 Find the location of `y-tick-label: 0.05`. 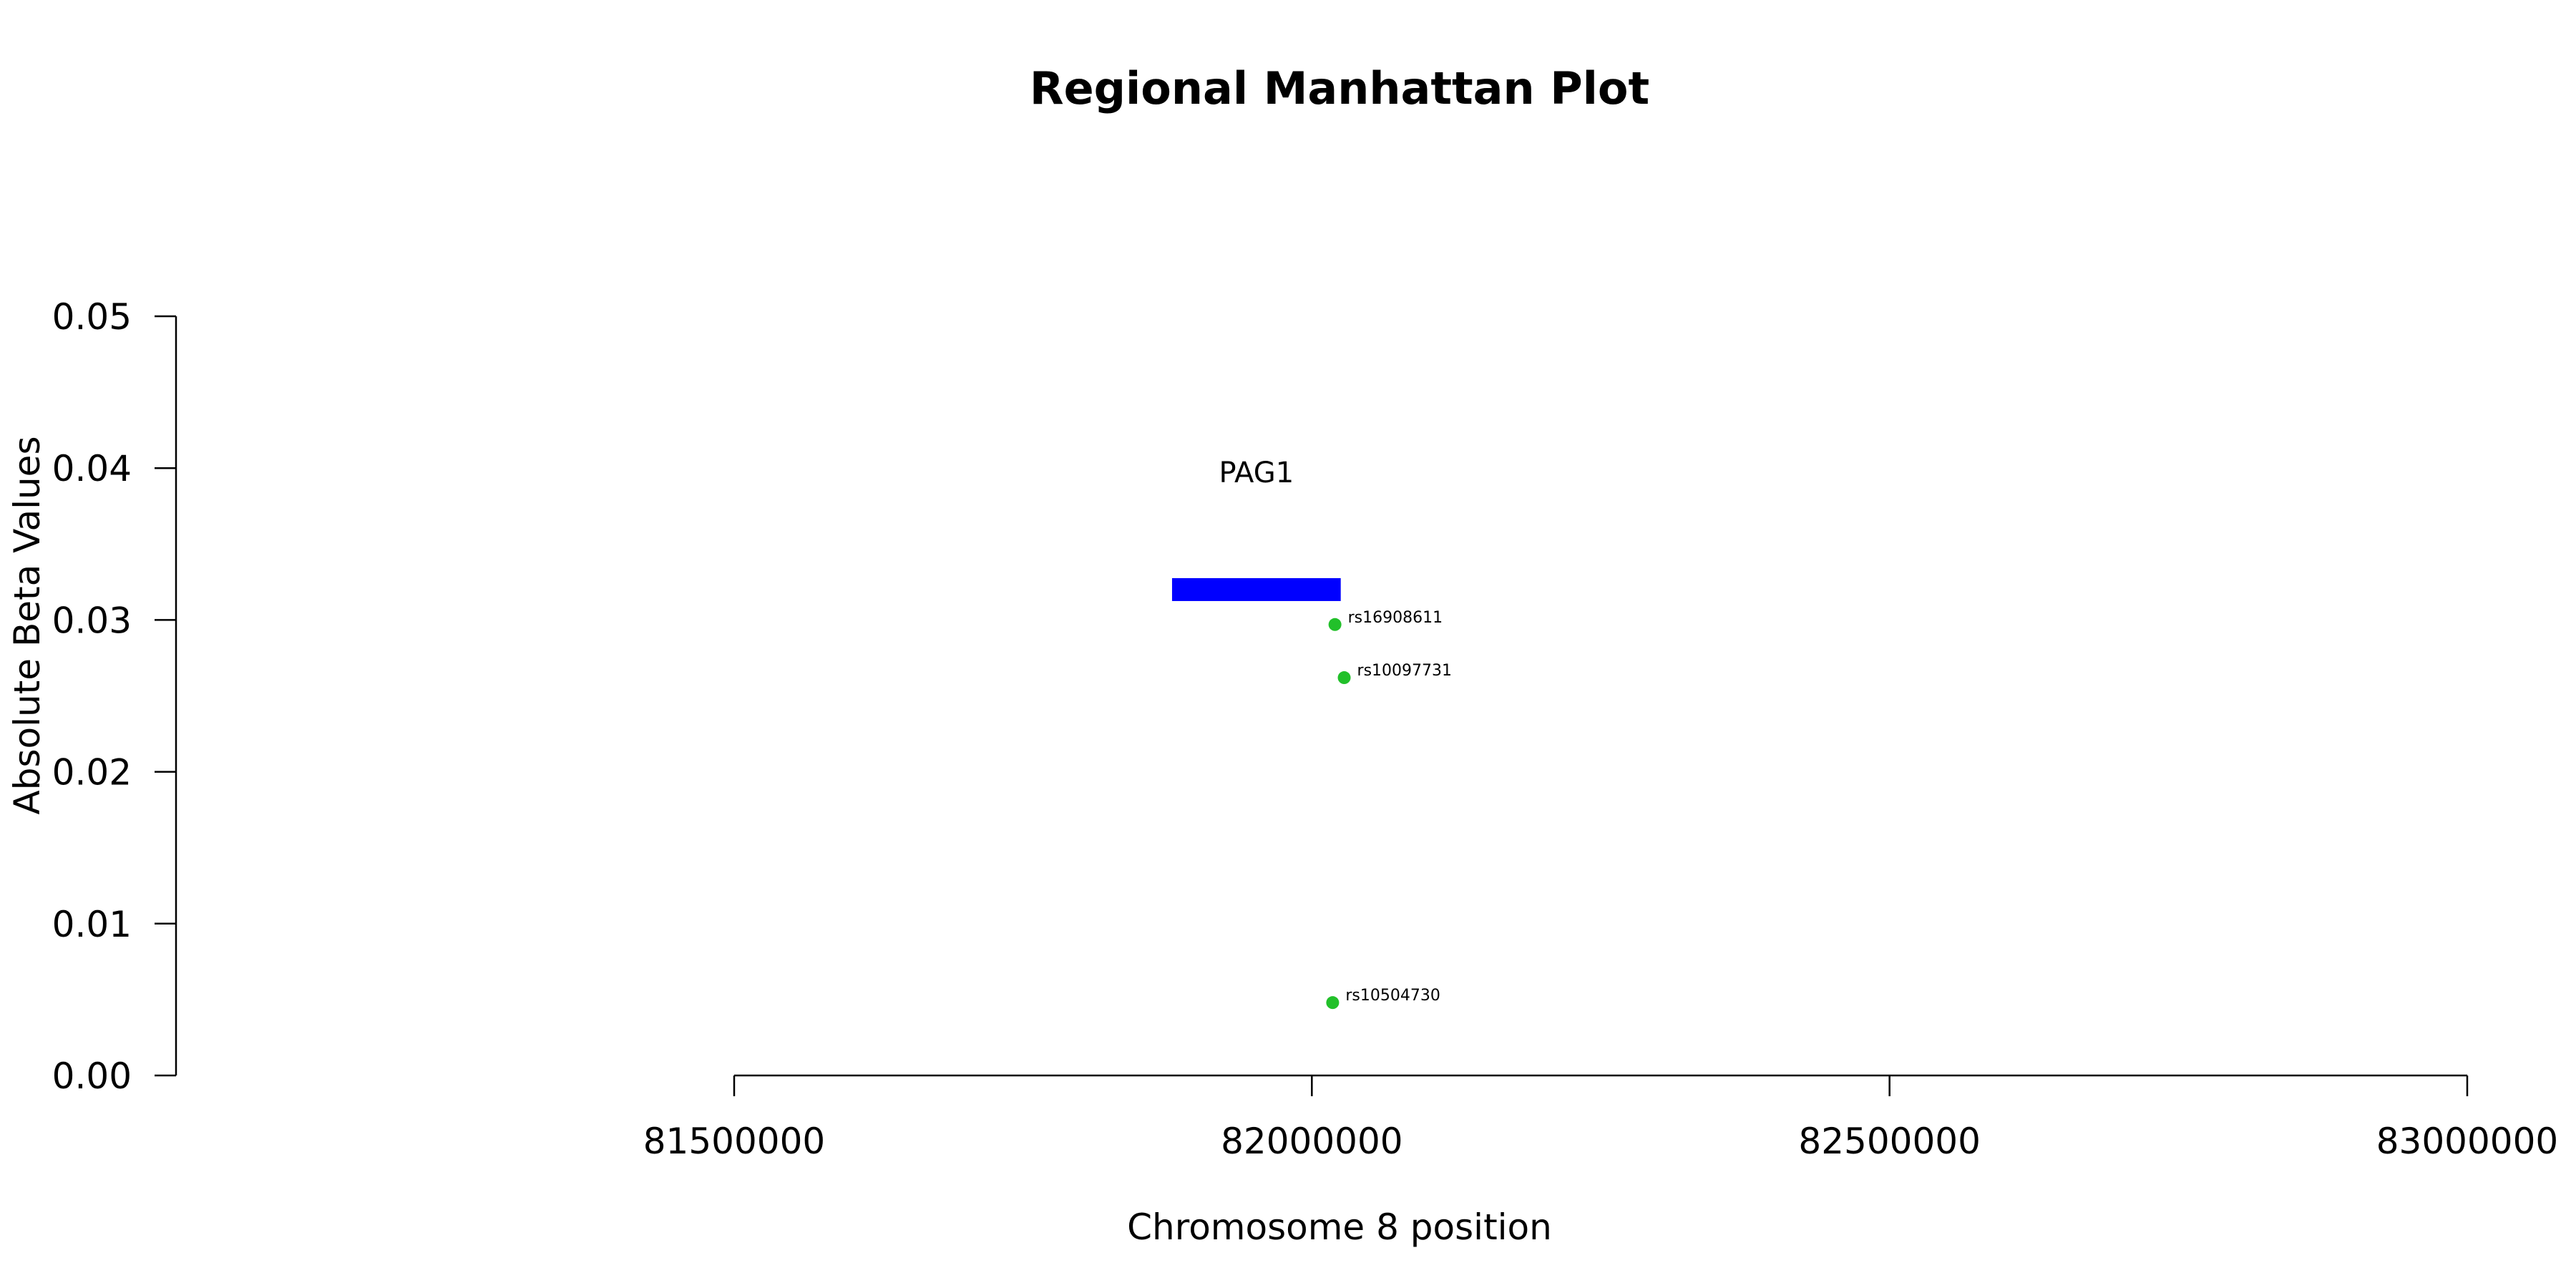

y-tick-label: 0.05 is located at coordinates (92, 317).